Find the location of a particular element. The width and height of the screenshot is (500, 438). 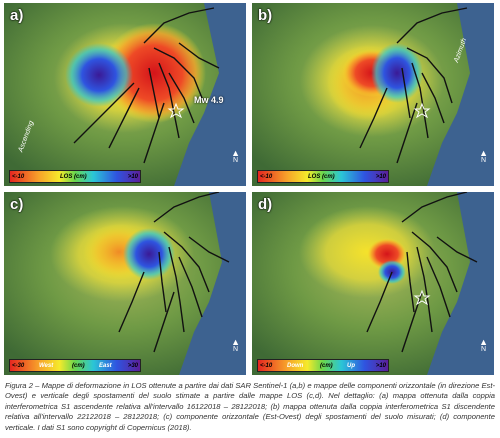

colorbar-west-label: West is located at coordinates (46, 366).